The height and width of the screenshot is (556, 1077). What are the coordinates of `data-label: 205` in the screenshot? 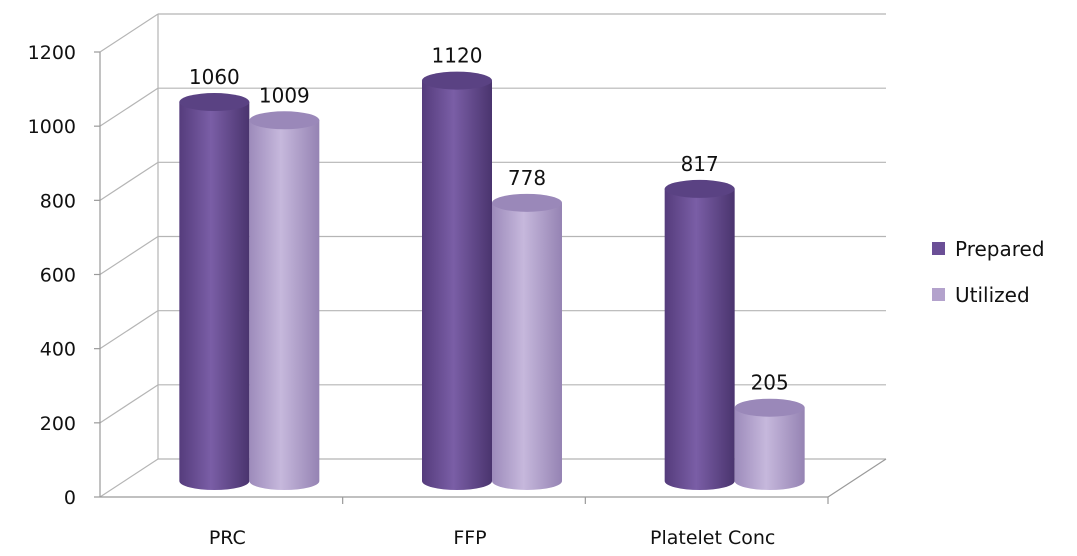 It's located at (770, 383).